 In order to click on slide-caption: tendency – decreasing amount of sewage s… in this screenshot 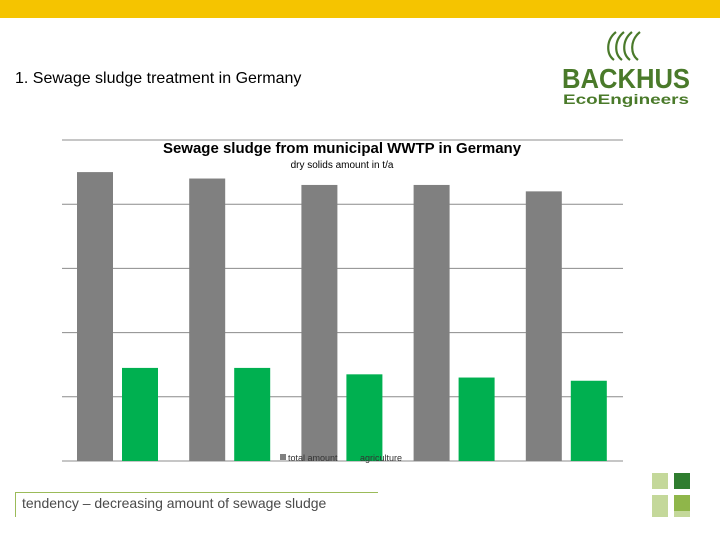, I will do `click(174, 503)`.